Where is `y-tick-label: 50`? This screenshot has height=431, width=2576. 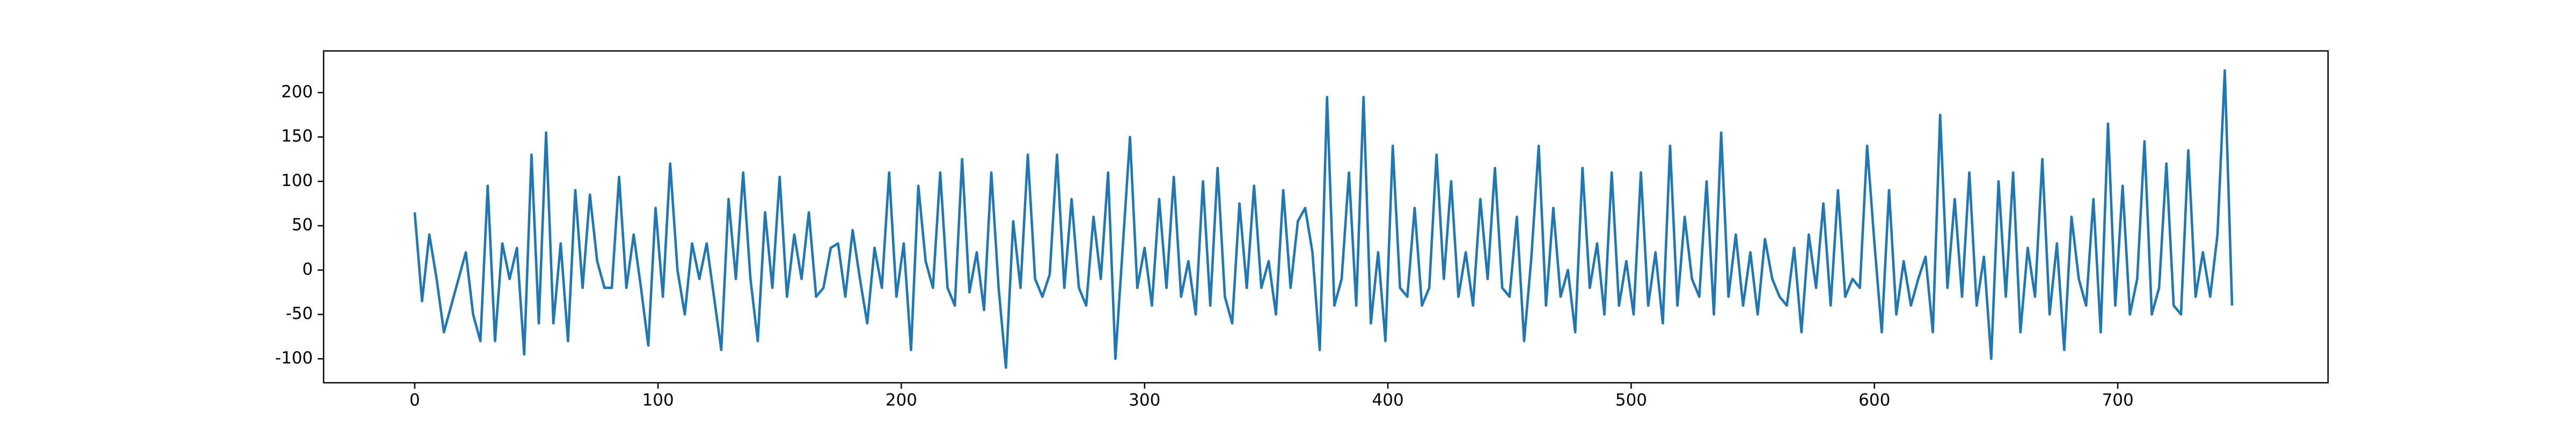
y-tick-label: 50 is located at coordinates (302, 225).